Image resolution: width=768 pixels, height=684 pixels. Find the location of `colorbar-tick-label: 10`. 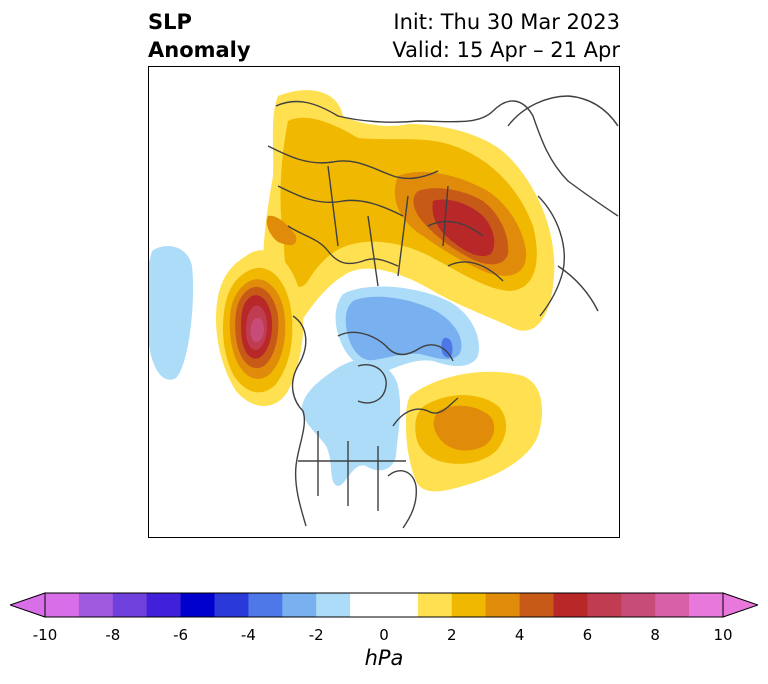

colorbar-tick-label: 10 is located at coordinates (723, 635).